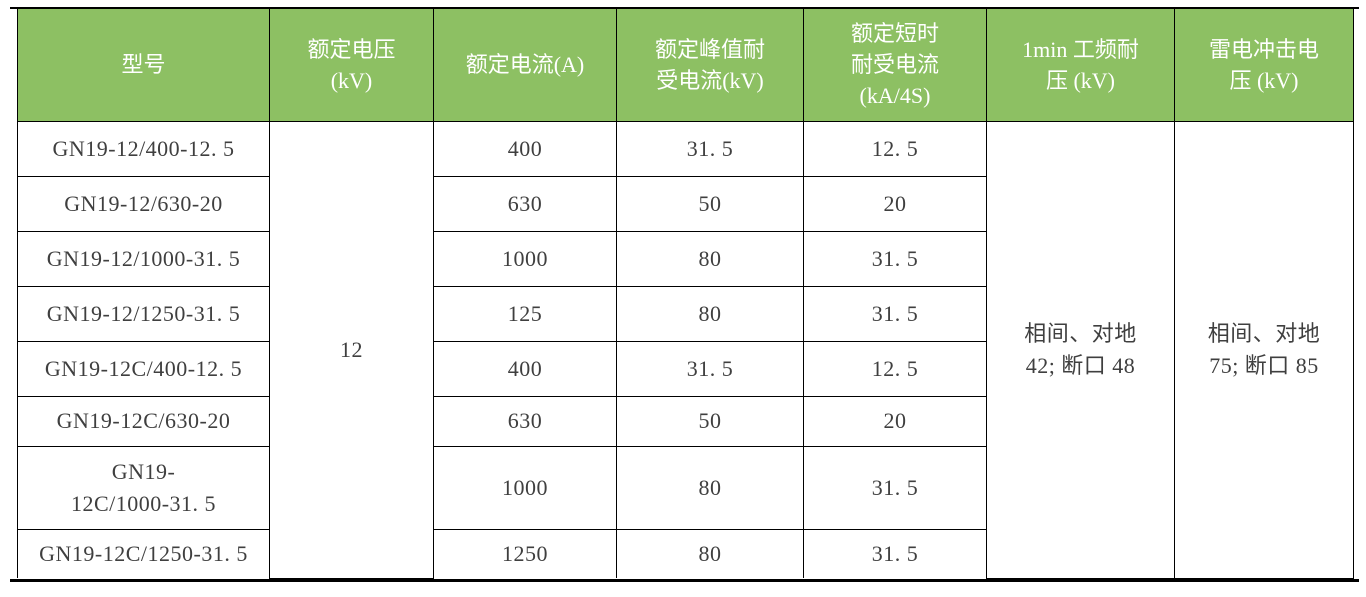 This screenshot has width=1366, height=597. I want to click on col-header-power-frequency-withstand: 1min 工频耐 压 (kV), so click(1080, 65).